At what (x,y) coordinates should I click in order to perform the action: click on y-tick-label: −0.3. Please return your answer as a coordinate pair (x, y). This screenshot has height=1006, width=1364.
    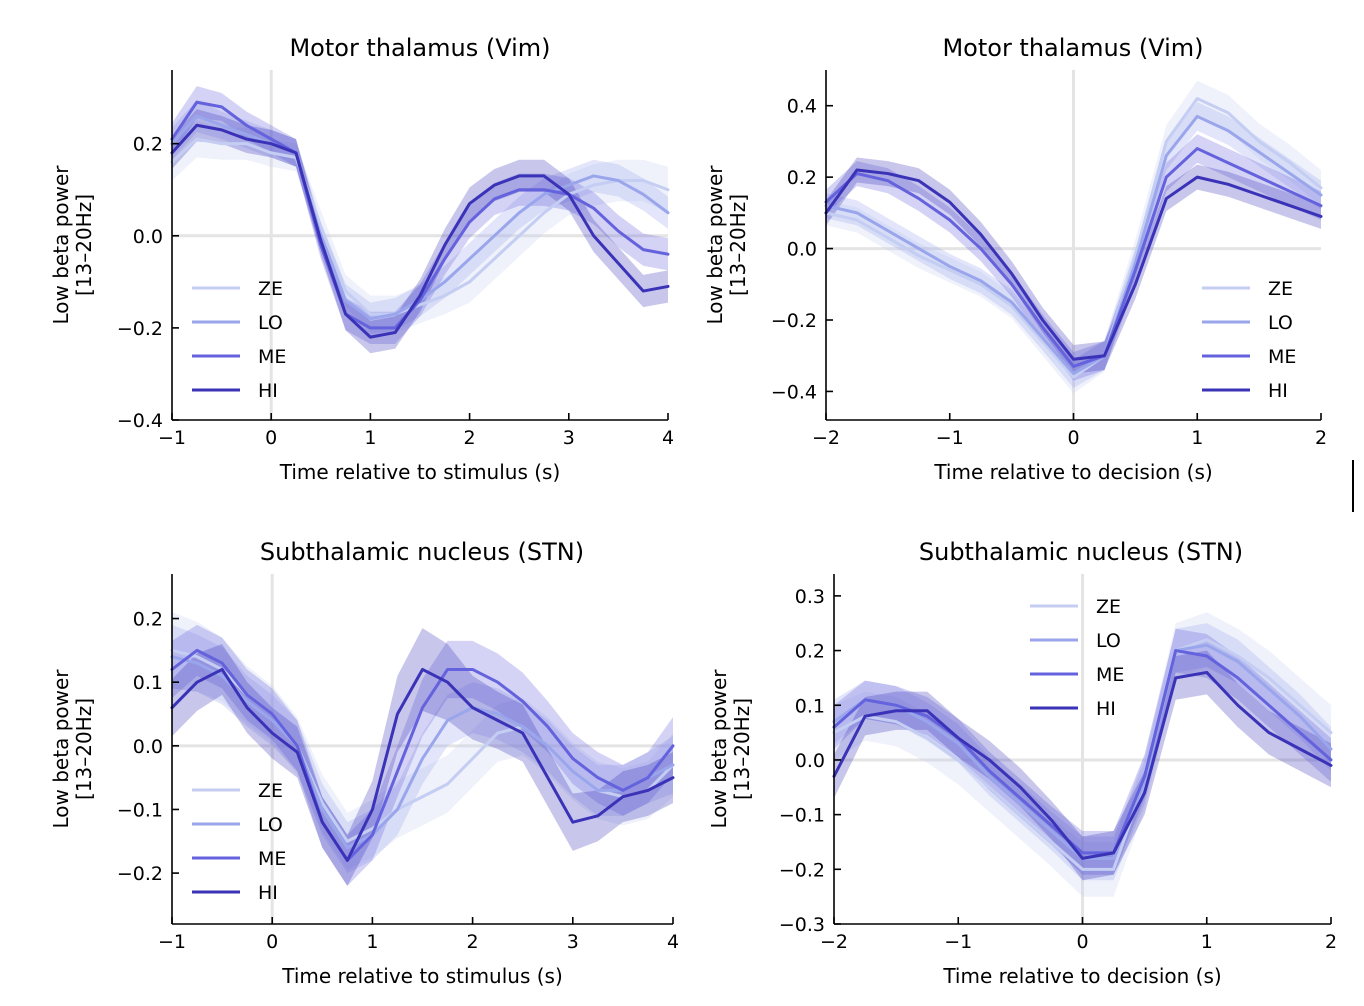
    Looking at the image, I should click on (802, 925).